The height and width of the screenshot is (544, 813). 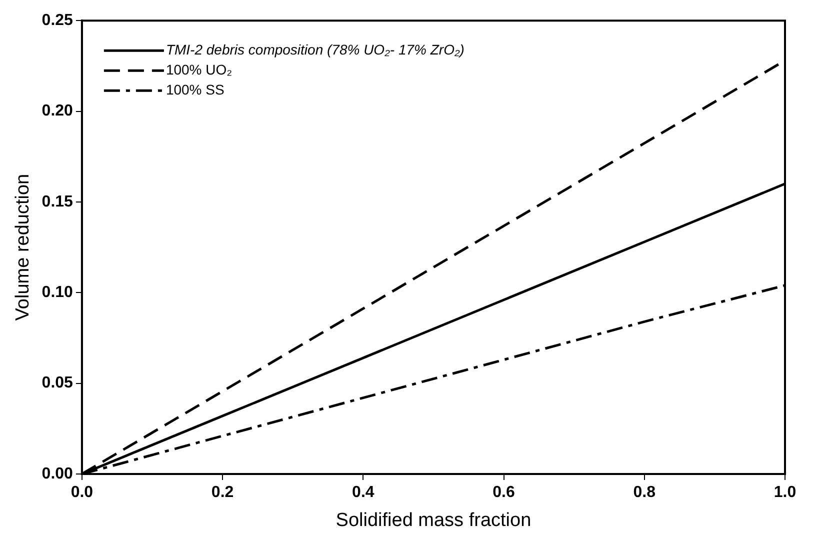 I want to click on y-axis-title: Volume reduction, so click(x=23, y=247).